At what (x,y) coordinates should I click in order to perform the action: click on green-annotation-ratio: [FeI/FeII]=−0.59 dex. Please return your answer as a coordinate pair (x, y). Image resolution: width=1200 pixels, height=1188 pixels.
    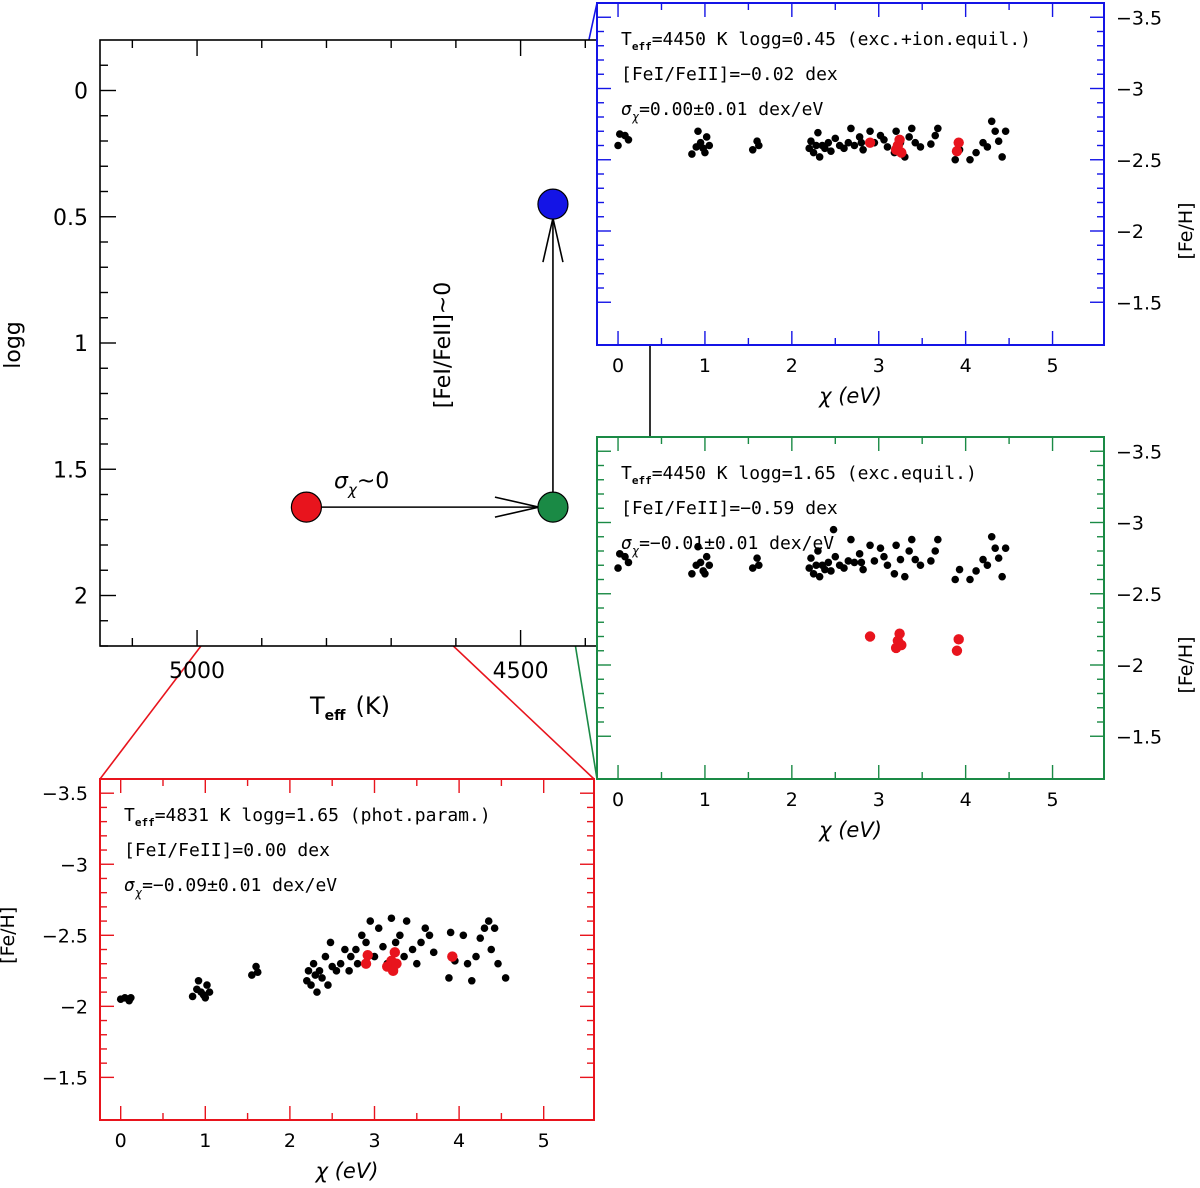
    Looking at the image, I should click on (729, 508).